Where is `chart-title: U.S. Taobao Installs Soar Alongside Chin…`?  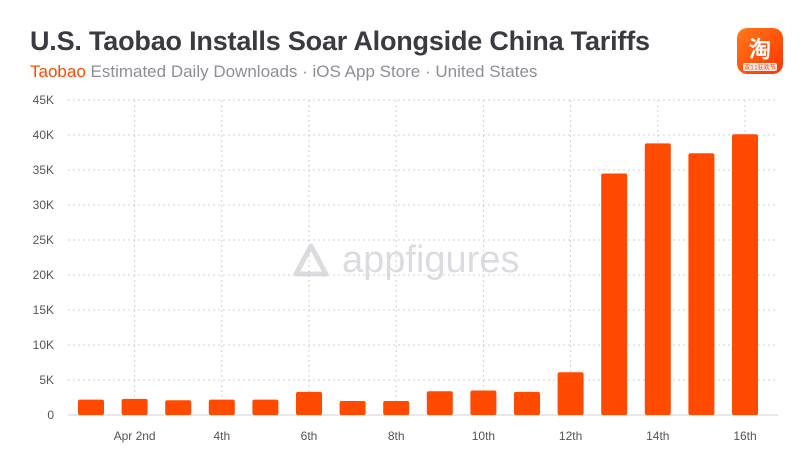
chart-title: U.S. Taobao Installs Soar Alongside Chin… is located at coordinates (340, 41).